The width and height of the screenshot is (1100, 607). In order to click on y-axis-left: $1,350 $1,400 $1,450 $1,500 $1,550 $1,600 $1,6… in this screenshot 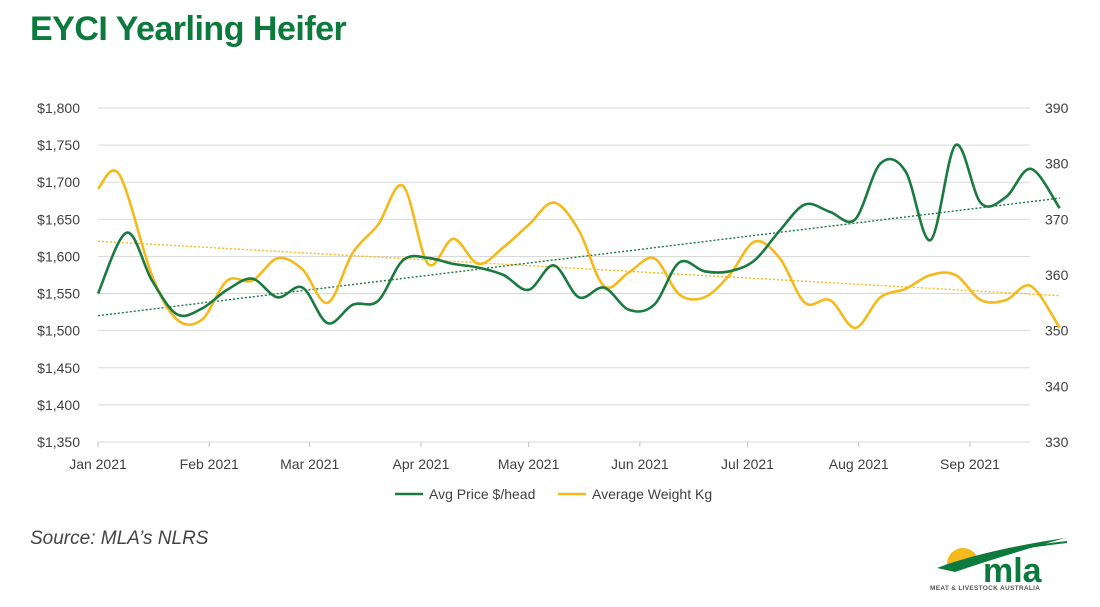, I will do `click(58, 275)`.